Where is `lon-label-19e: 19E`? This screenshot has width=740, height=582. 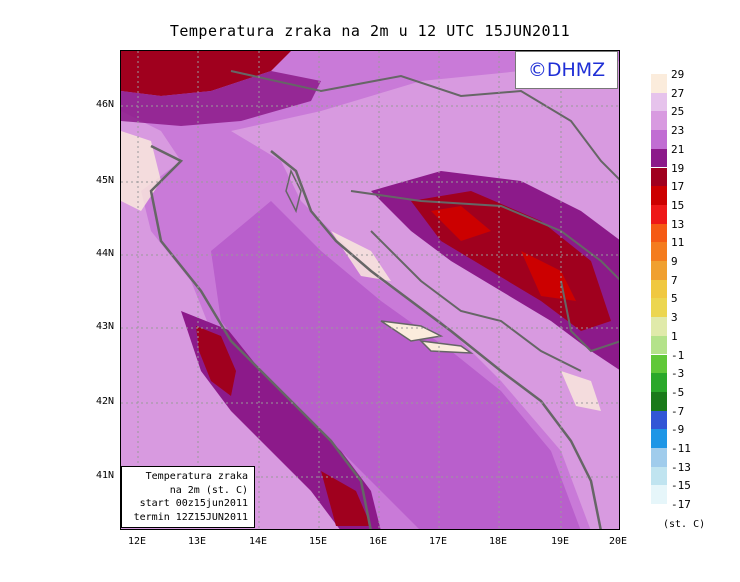 lon-label-19e: 19E is located at coordinates (560, 541).